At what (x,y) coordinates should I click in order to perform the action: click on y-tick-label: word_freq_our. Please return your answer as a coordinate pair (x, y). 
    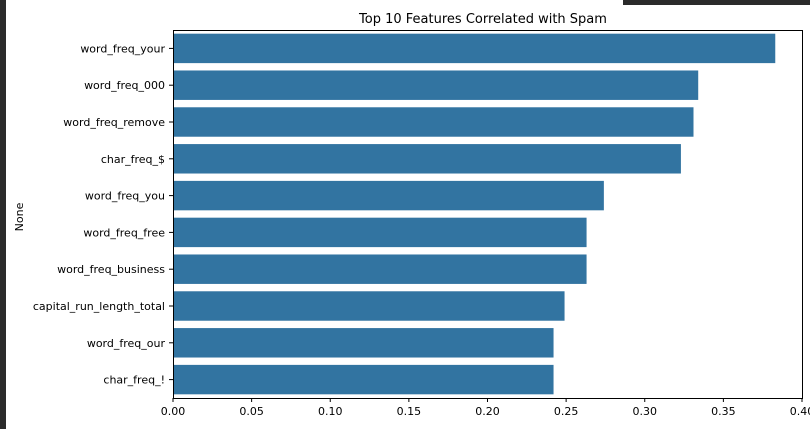
    Looking at the image, I should click on (126, 343).